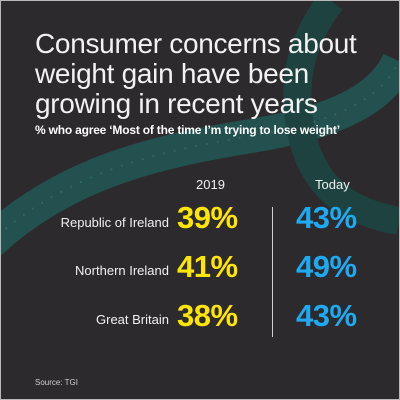 This screenshot has height=400, width=400. What do you see at coordinates (272, 272) in the screenshot?
I see `column-divider` at bounding box center [272, 272].